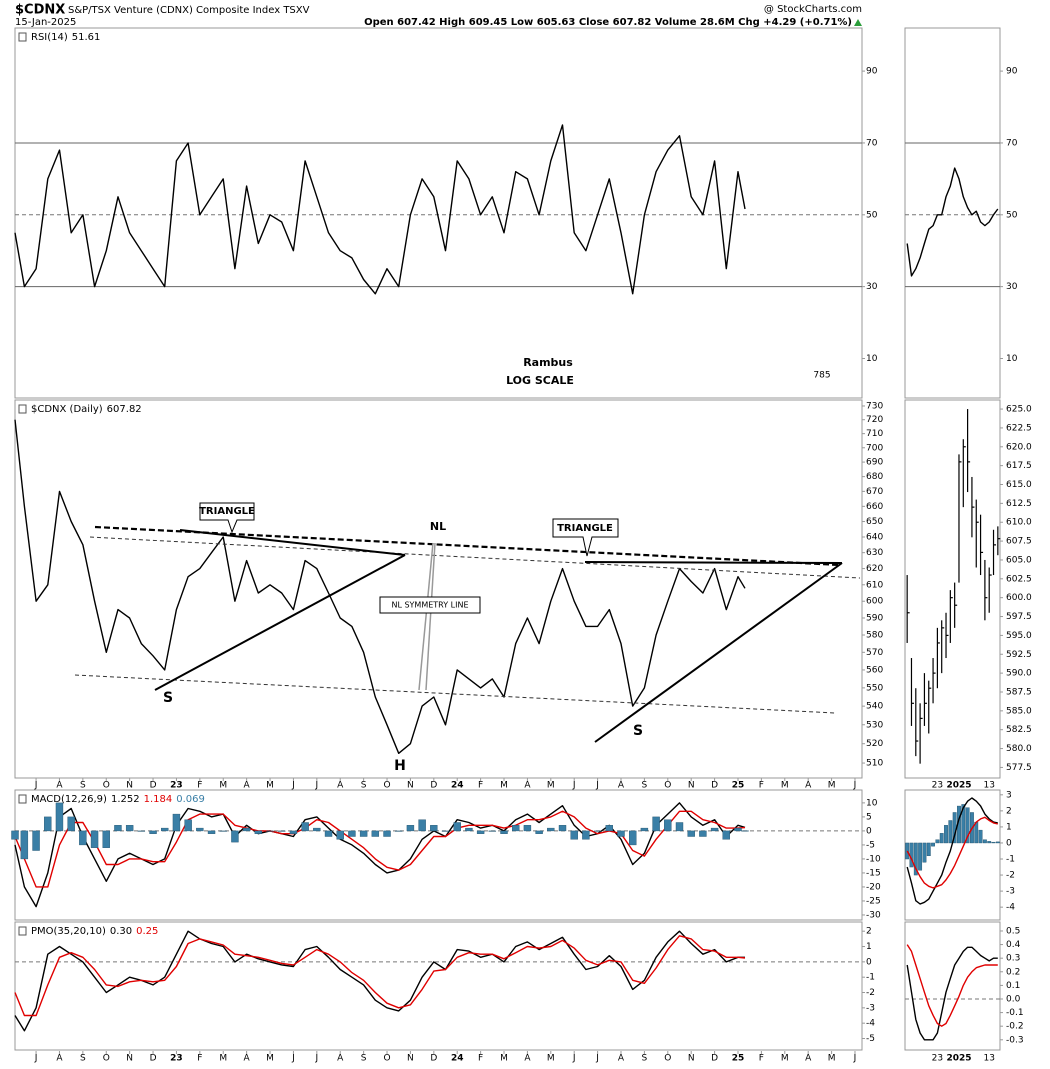 The width and height of the screenshot is (1050, 1069). I want to click on y-tick-label: 640, so click(874, 537).